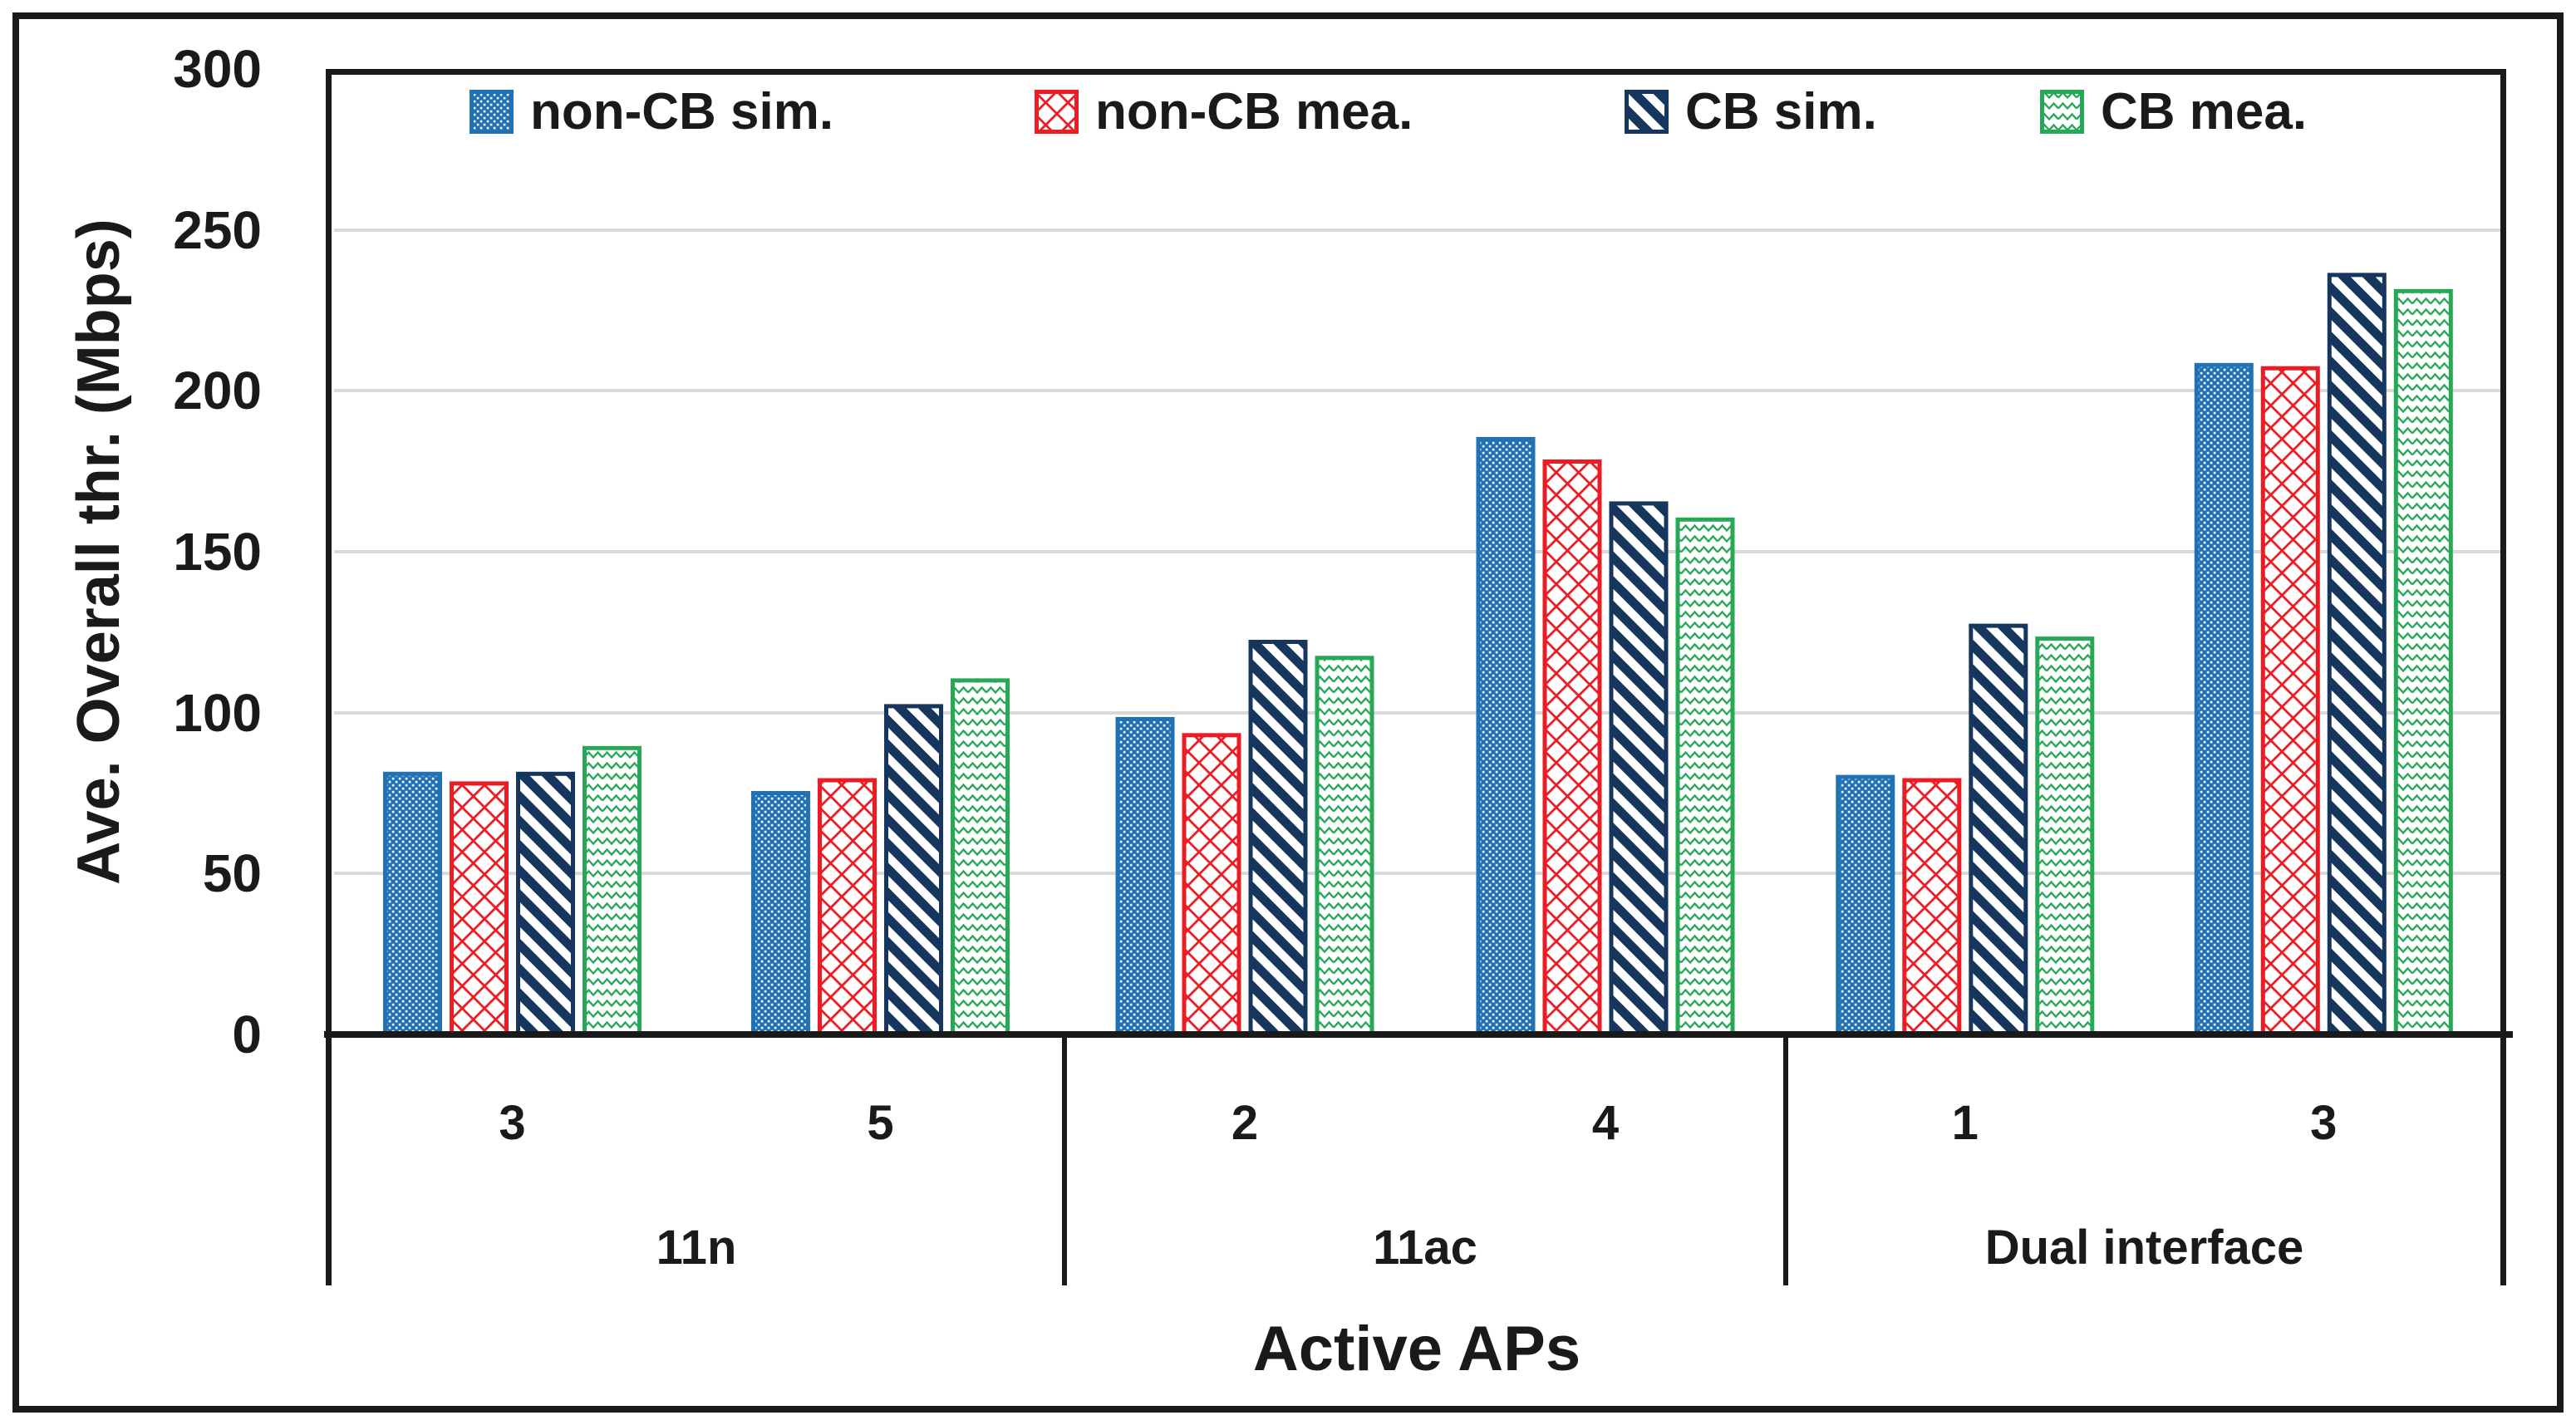 Image resolution: width=2576 pixels, height=1425 pixels. I want to click on y-tick-label-150: 150, so click(217, 552).